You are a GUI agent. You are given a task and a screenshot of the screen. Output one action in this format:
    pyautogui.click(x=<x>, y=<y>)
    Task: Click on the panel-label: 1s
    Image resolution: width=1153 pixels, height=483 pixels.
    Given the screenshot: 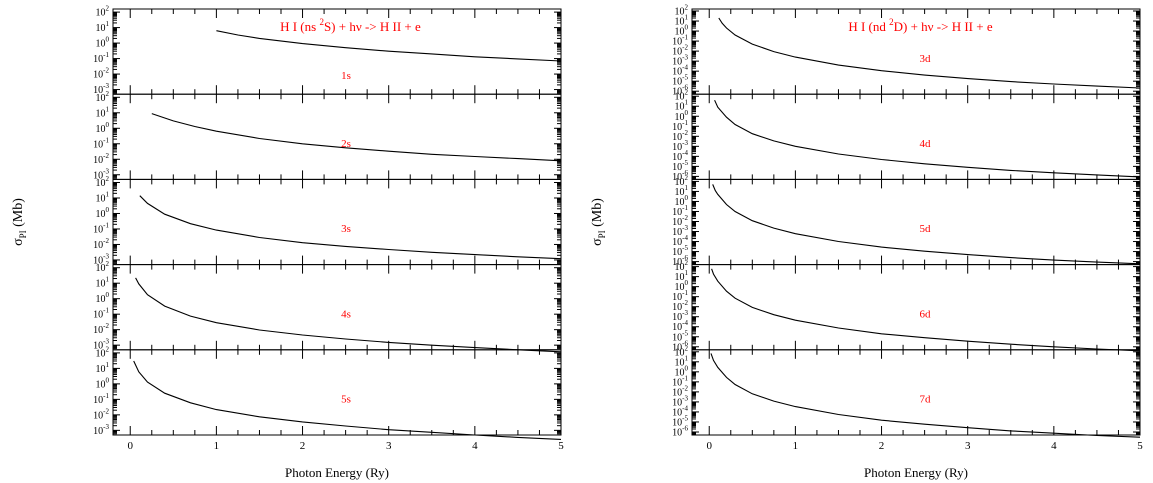 What is the action you would take?
    pyautogui.click(x=346, y=76)
    